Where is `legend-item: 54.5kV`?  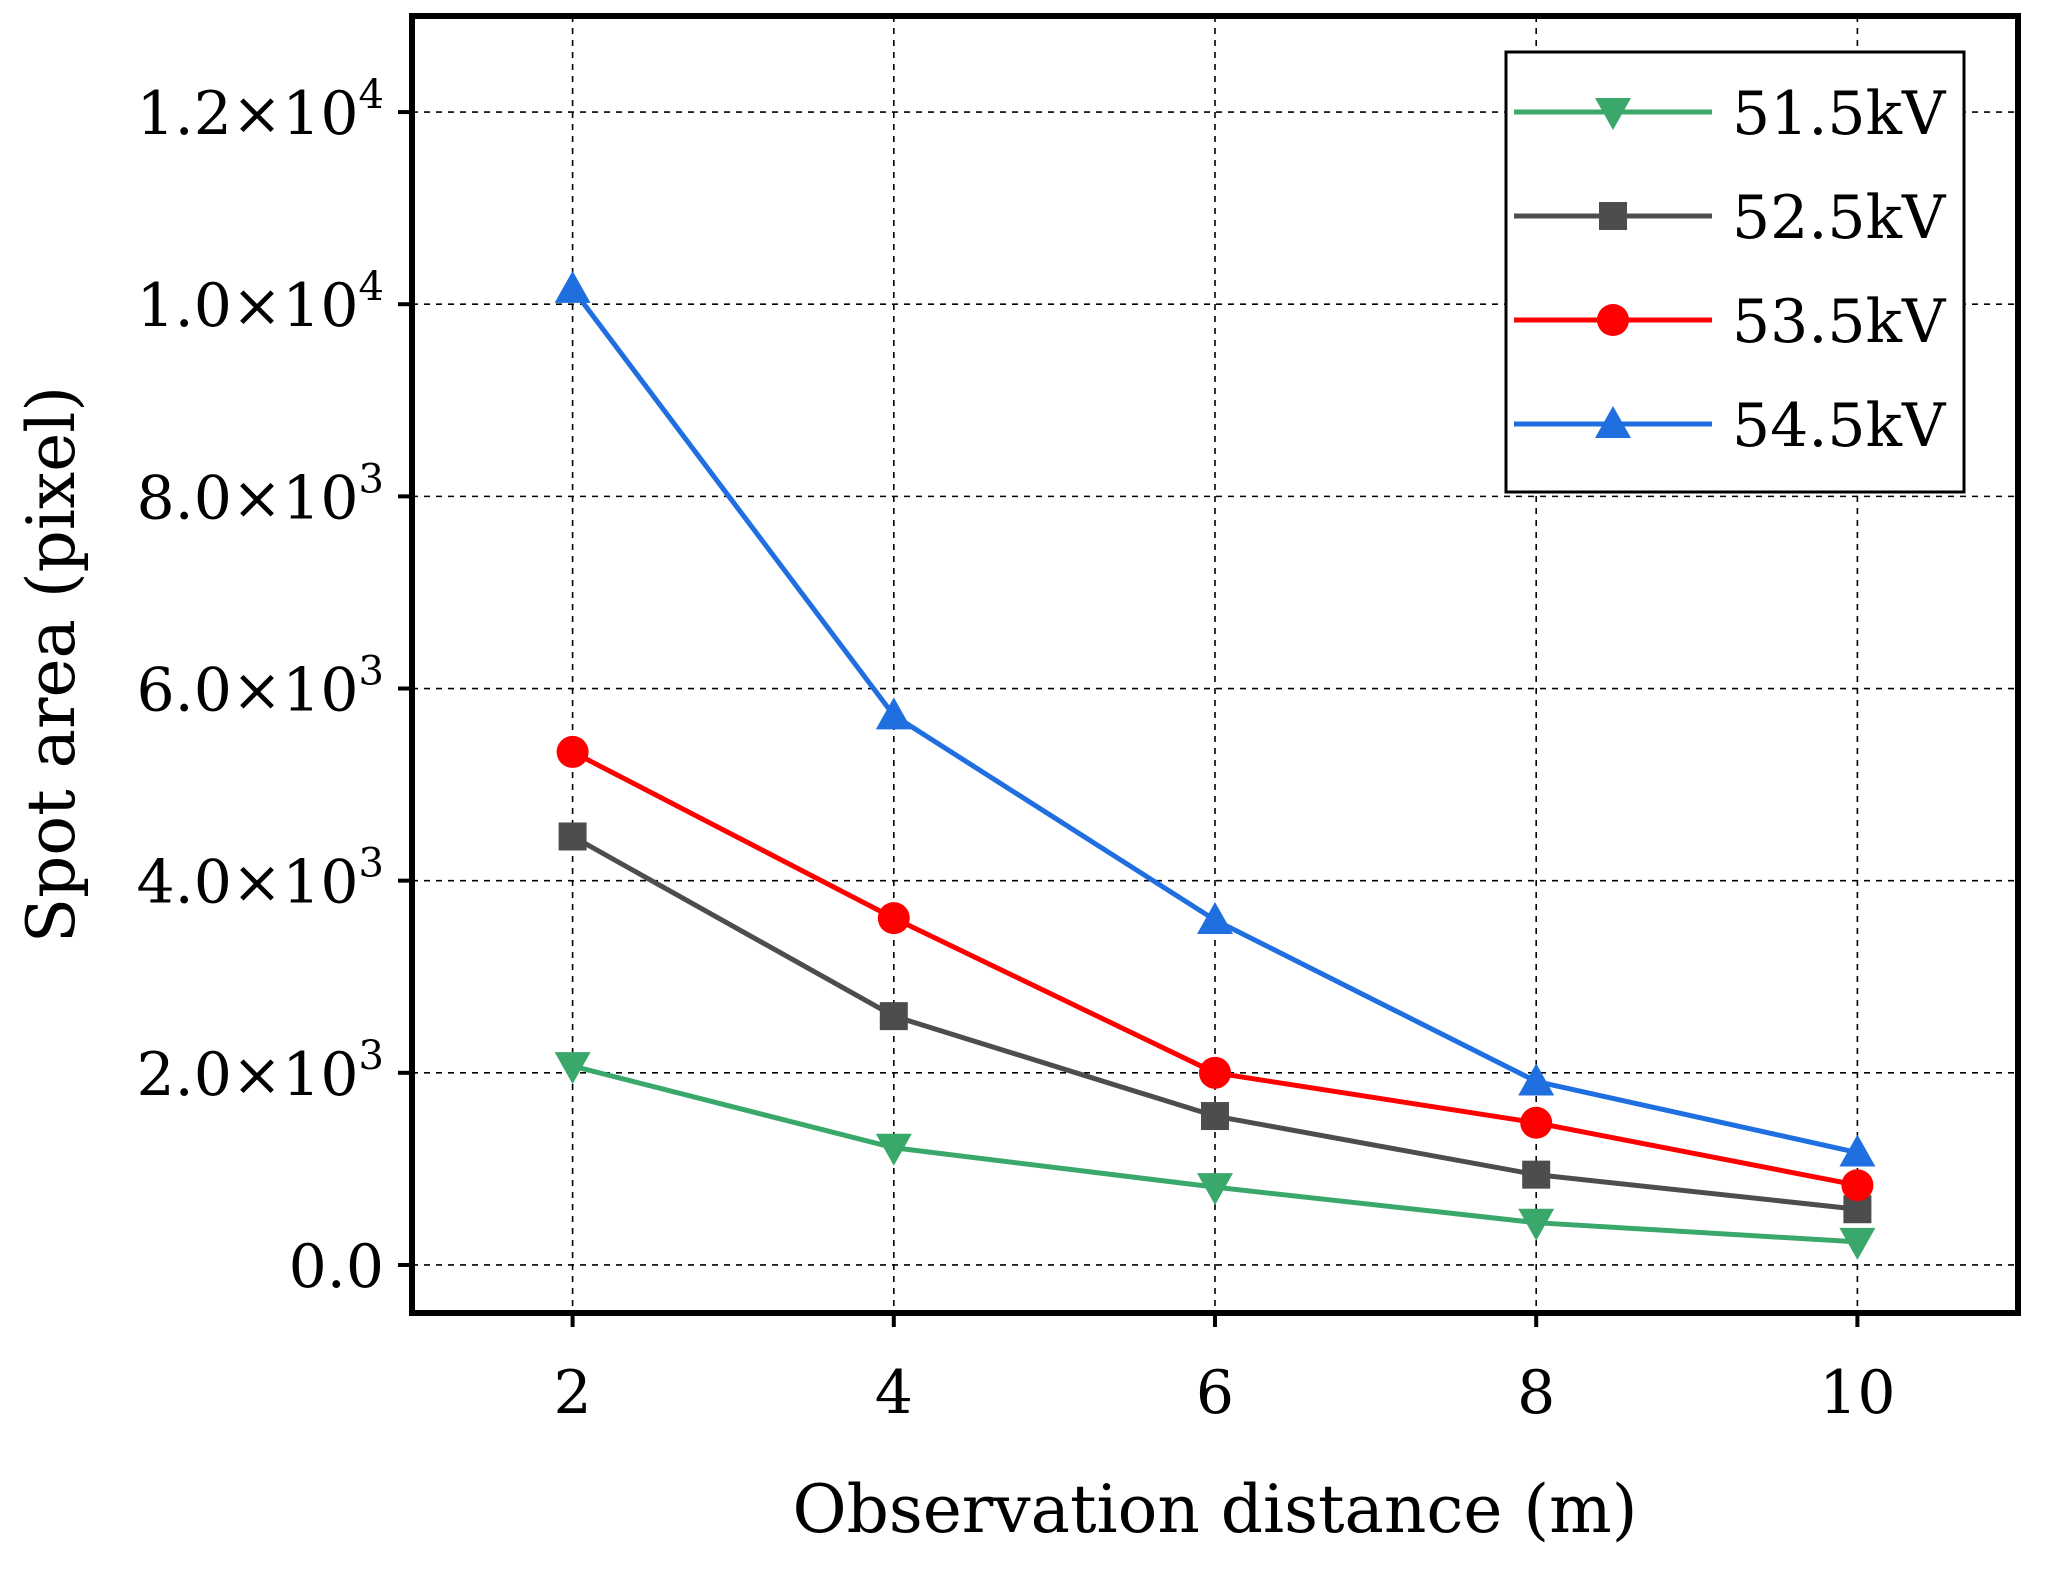 legend-item: 54.5kV is located at coordinates (1730, 426).